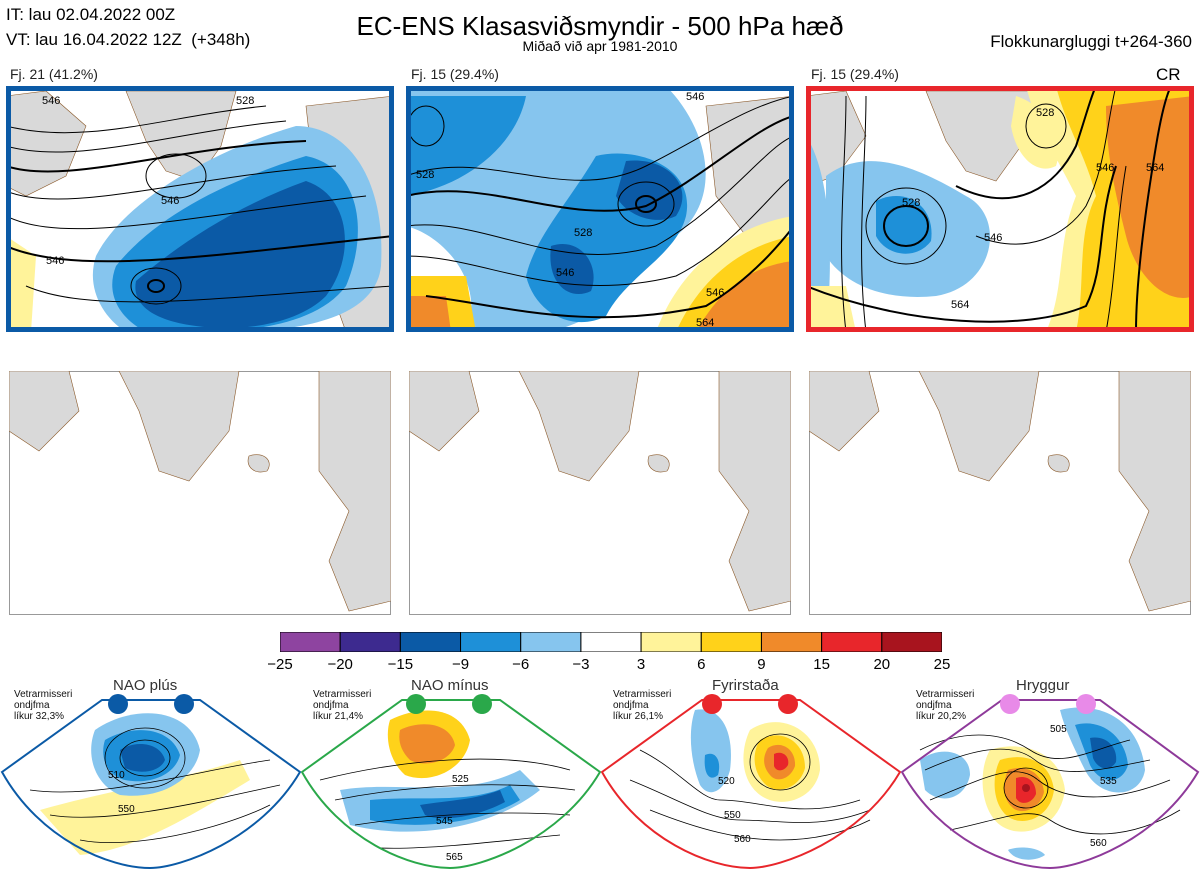 Image resolution: width=1200 pixels, height=871 pixels. What do you see at coordinates (128, 39) in the screenshot?
I see `valid-time: VT: lau 16.04.2022 12Z (+348h)` at bounding box center [128, 39].